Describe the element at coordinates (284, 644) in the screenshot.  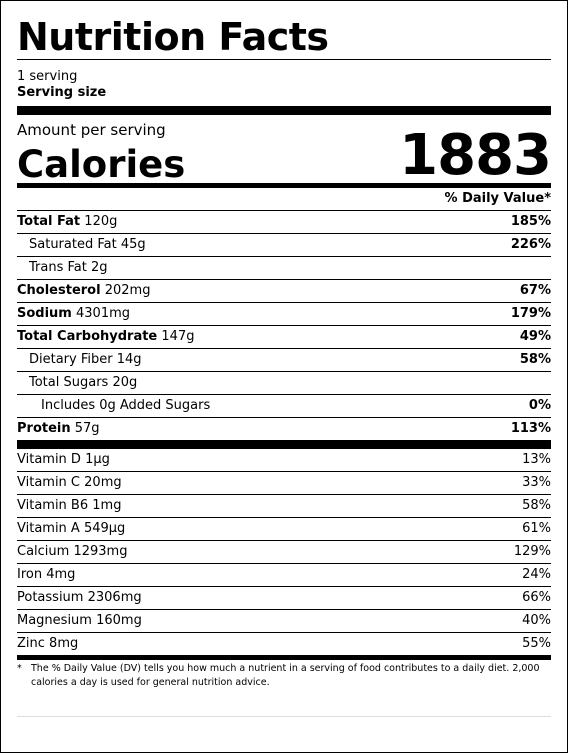
I see `vitamin-row: Zinc 8mg 55%` at that location.